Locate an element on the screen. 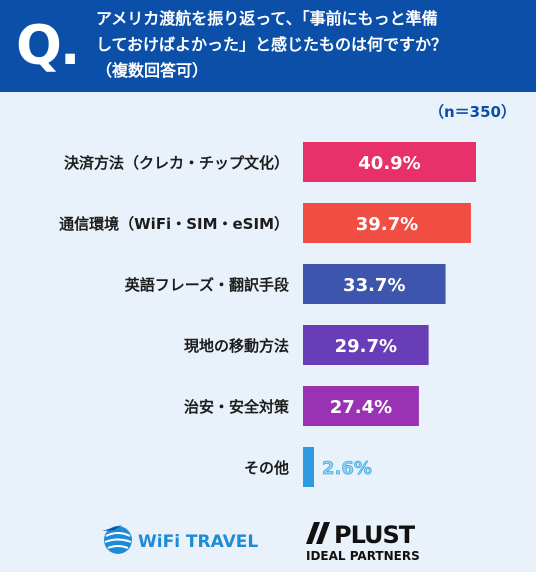  value-label-5: 27.4% is located at coordinates (361, 407).